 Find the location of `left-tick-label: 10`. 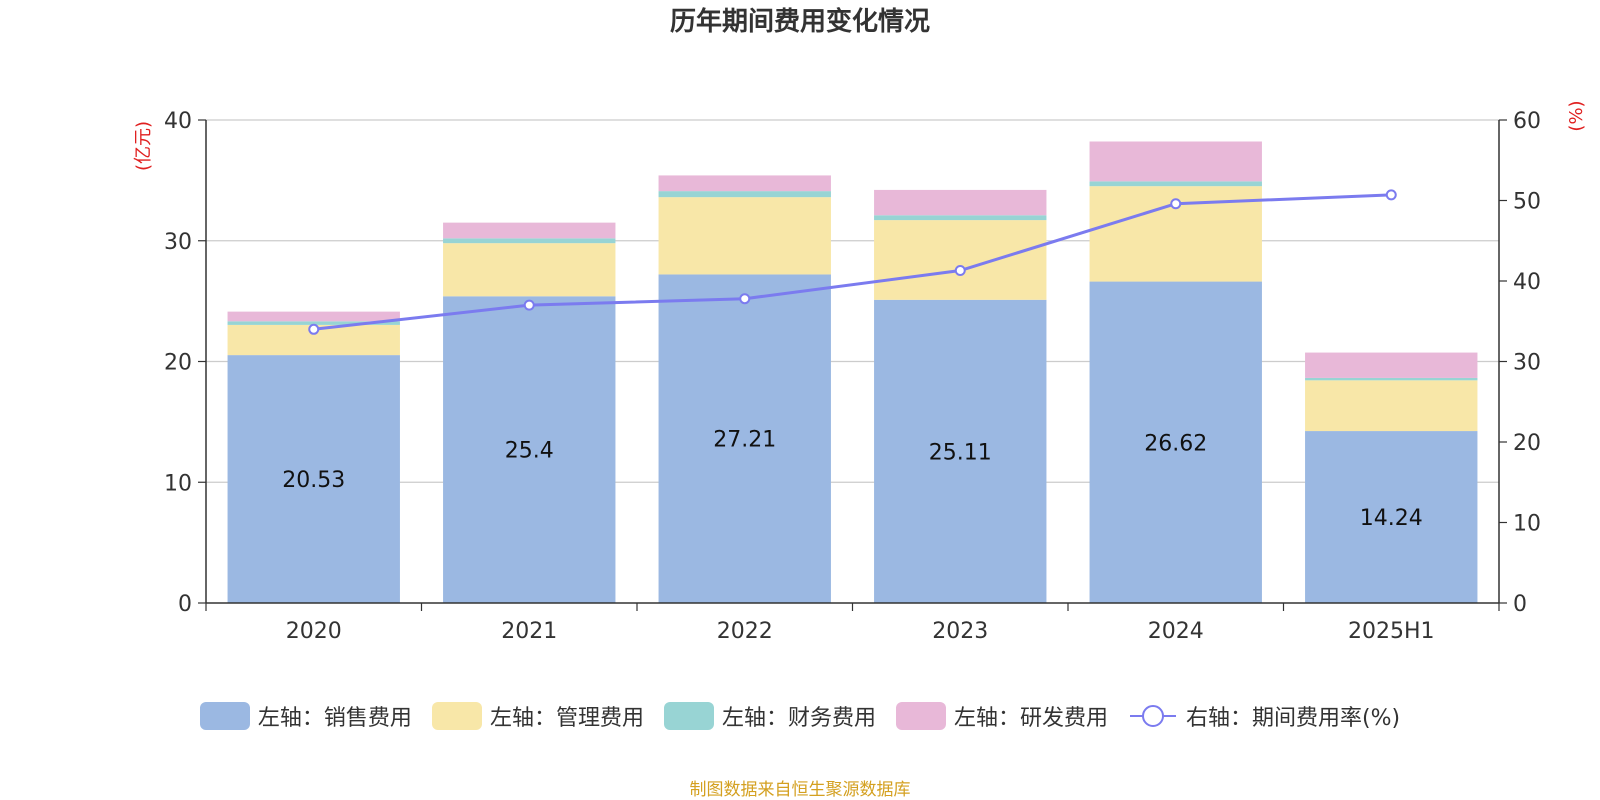

left-tick-label: 10 is located at coordinates (178, 483).